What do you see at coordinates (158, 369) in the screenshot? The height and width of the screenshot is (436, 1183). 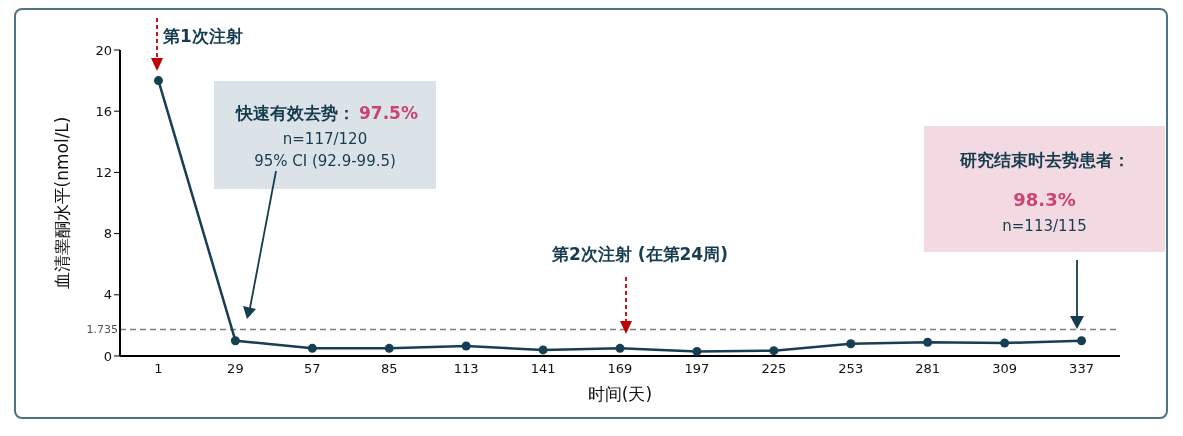 I see `x-tick-label: 1` at bounding box center [158, 369].